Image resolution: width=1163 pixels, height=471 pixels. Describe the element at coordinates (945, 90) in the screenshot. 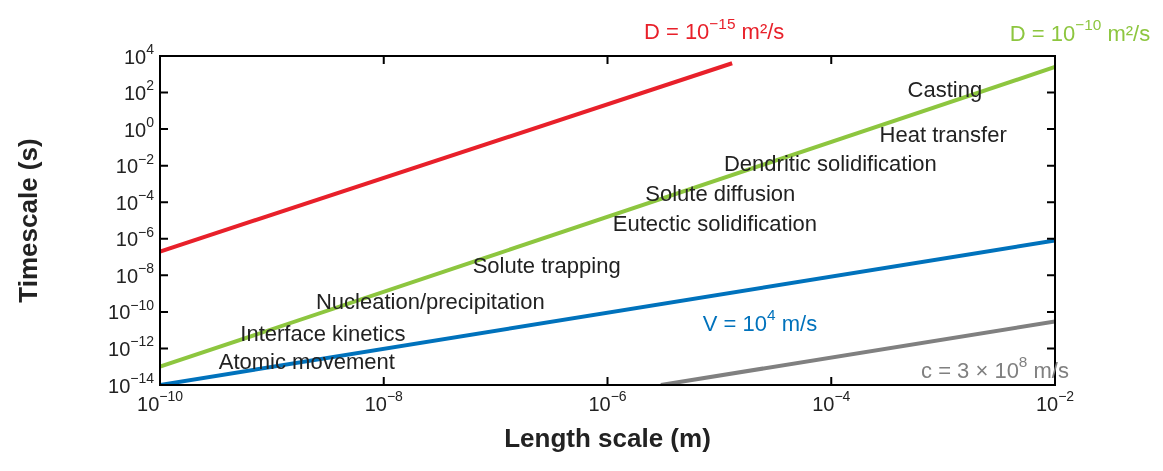

I see `annotation: Casting` at that location.